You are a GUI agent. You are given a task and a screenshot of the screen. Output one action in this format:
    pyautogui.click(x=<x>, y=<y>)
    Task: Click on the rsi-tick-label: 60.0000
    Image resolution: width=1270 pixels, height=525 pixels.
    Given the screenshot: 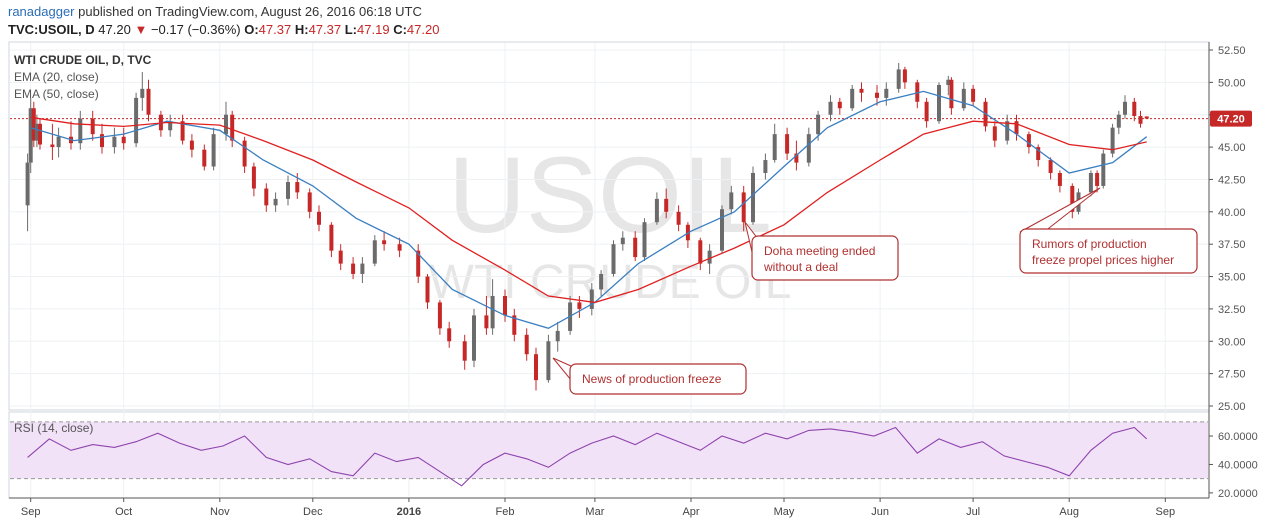 What is the action you would take?
    pyautogui.click(x=1238, y=437)
    